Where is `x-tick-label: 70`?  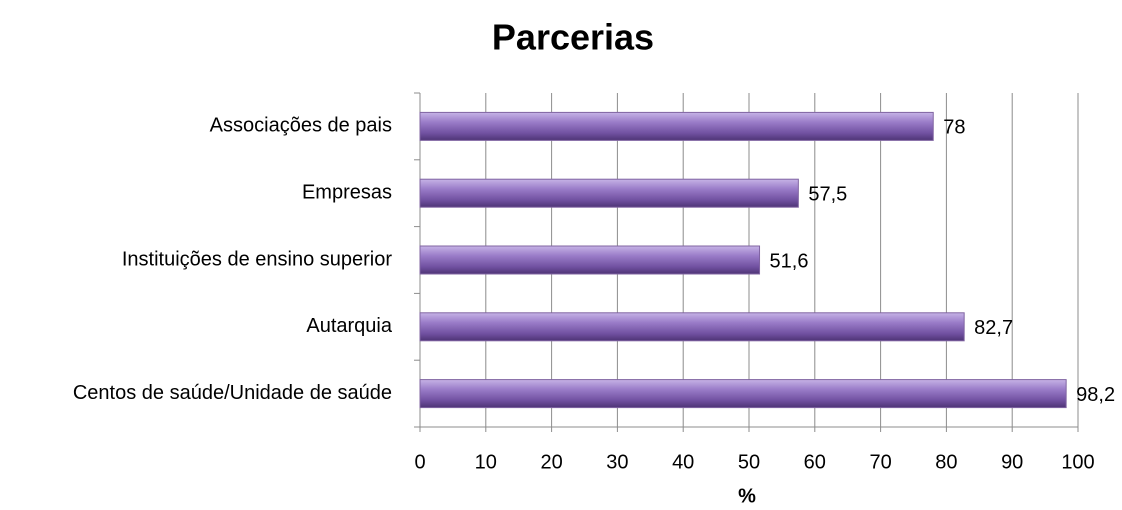 x-tick-label: 70 is located at coordinates (880, 462).